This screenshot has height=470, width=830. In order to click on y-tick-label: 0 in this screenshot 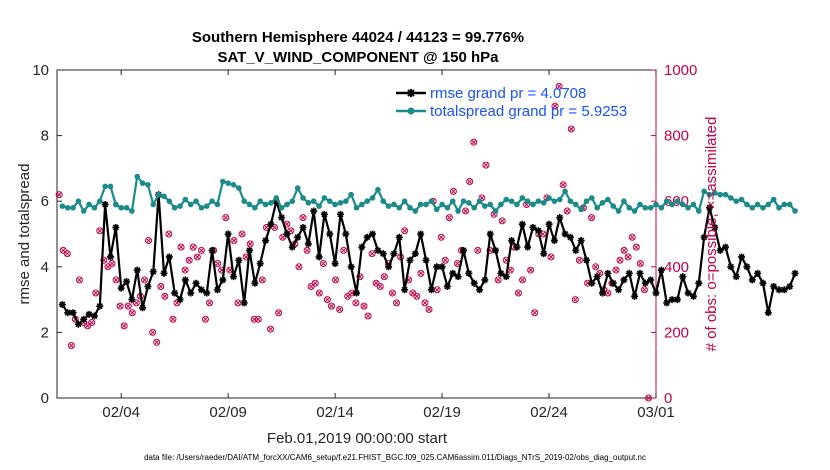, I will do `click(45, 398)`.